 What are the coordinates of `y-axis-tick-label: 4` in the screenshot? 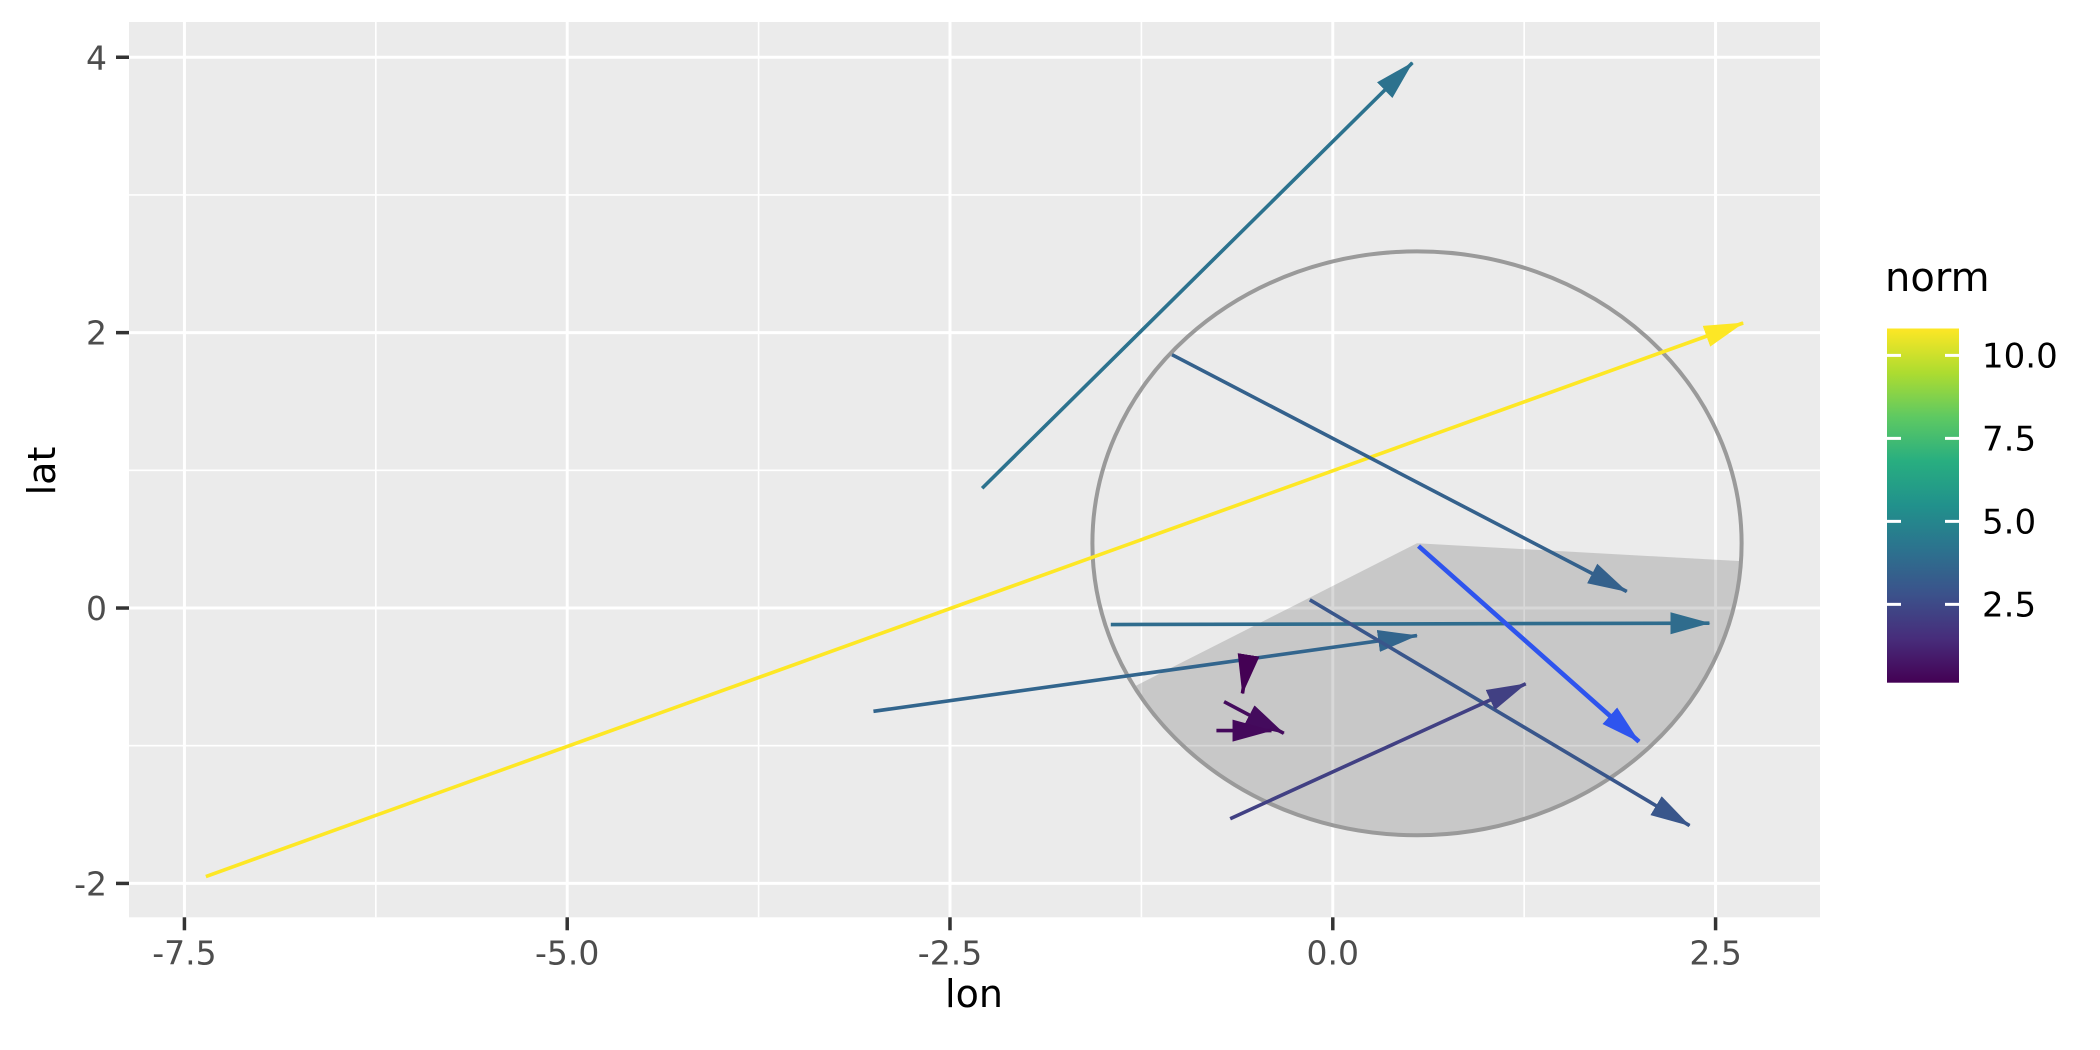 It's located at (96, 57).